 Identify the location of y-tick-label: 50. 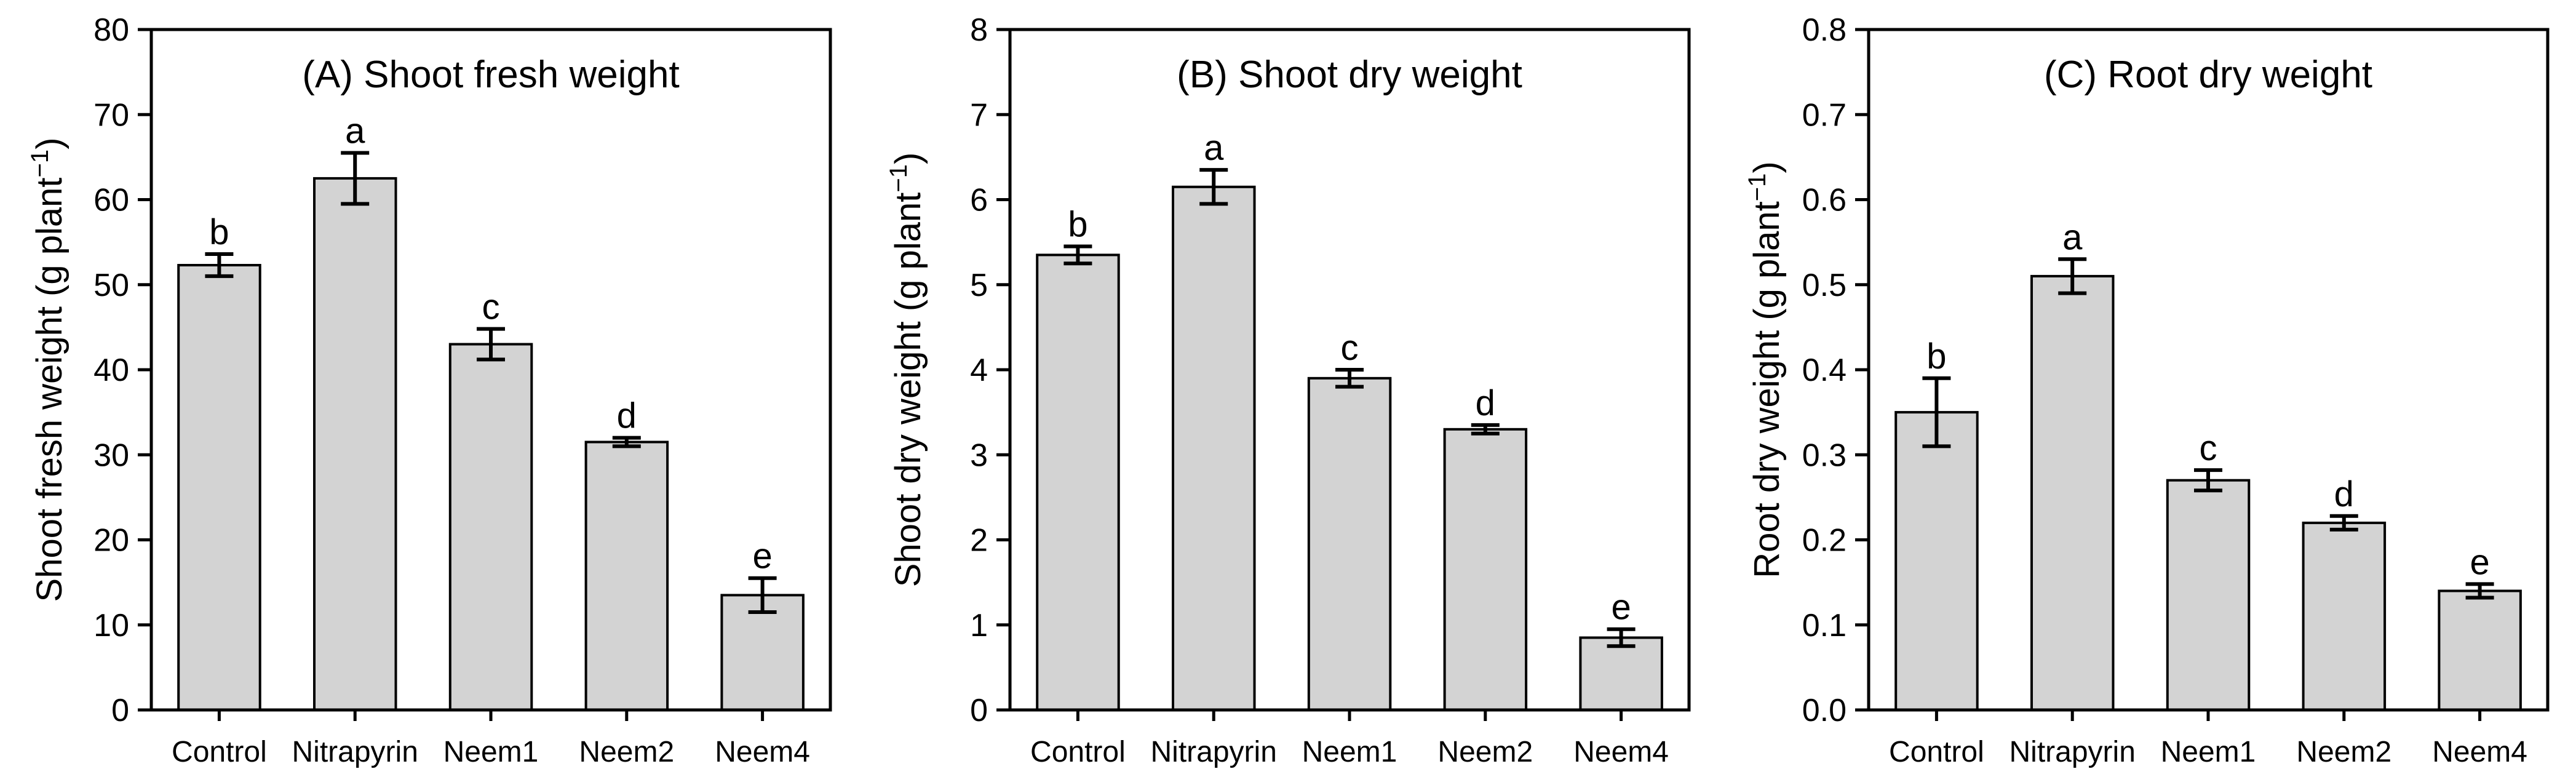
(111, 286).